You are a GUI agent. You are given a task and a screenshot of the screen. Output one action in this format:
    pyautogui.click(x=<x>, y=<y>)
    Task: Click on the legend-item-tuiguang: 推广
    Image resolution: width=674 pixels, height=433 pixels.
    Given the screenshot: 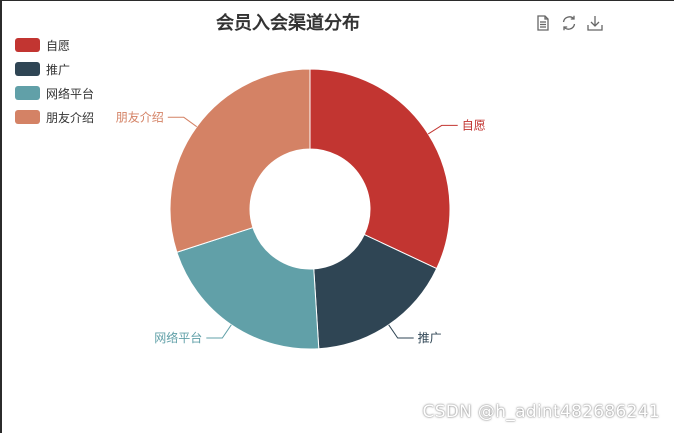 What is the action you would take?
    pyautogui.click(x=54, y=69)
    